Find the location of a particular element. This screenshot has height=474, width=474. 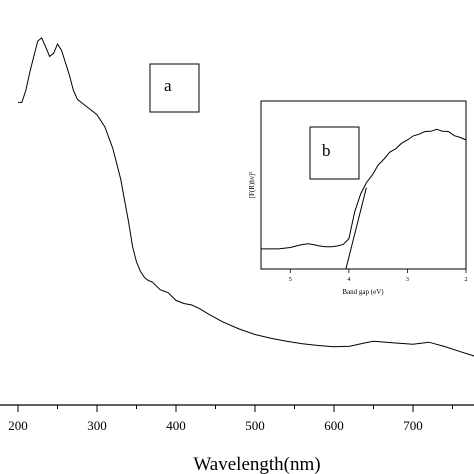

inset-y-axis-label: [F(R)hν]² is located at coordinates (252, 185).